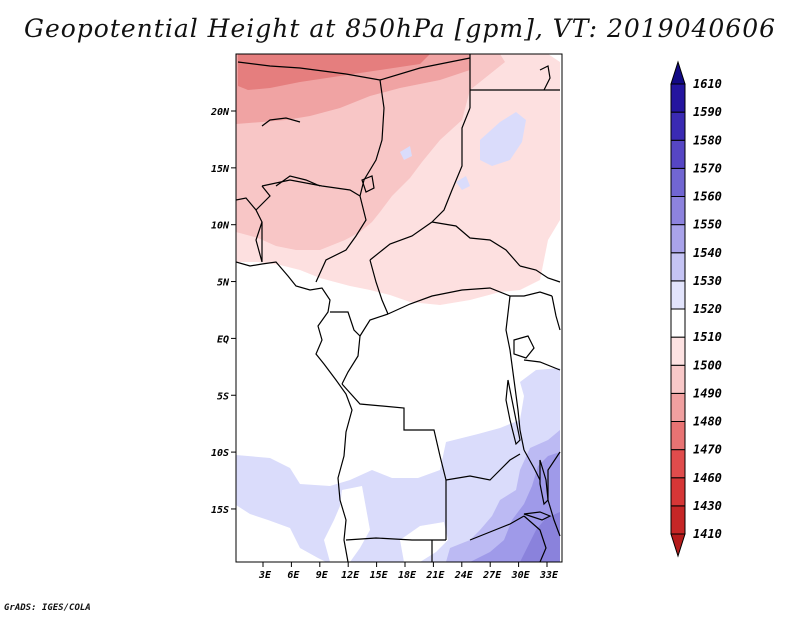 This screenshot has height=618, width=800. Describe the element at coordinates (476, 244) in the screenshot. I see `border-sudan-ssudan` at that location.